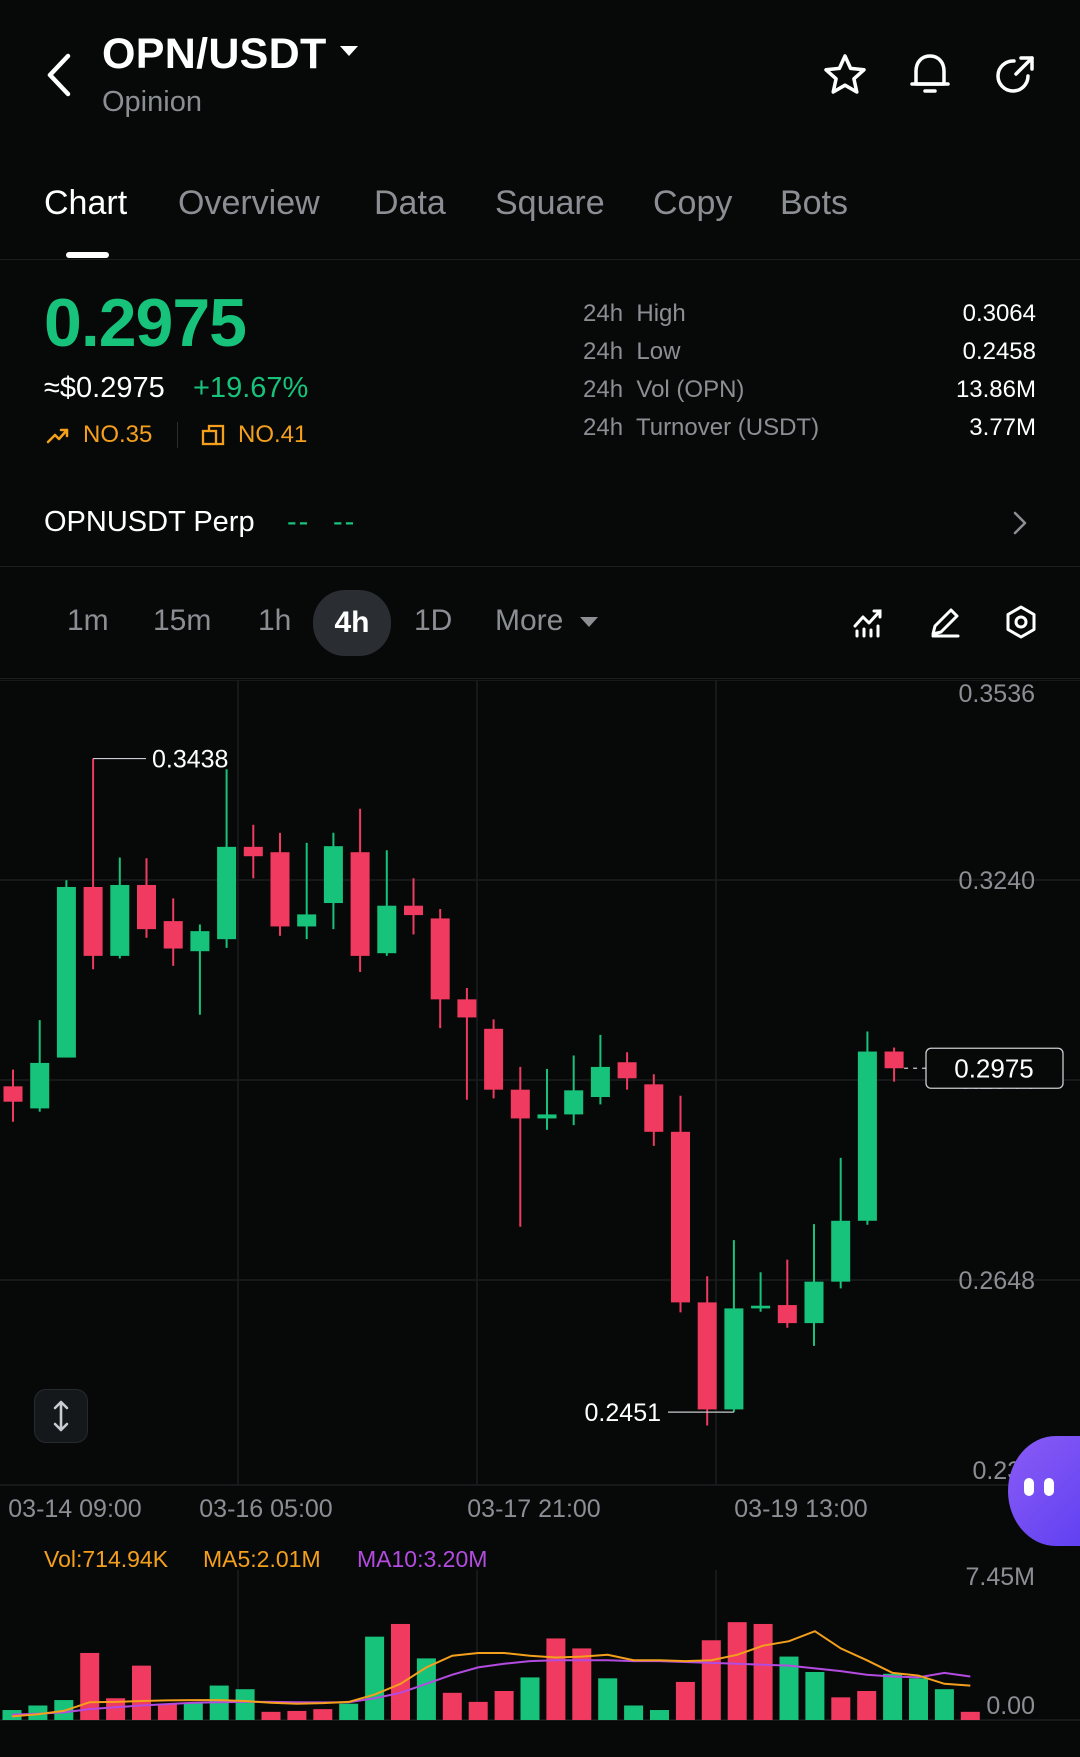 The width and height of the screenshot is (1080, 1757). What do you see at coordinates (275, 620) in the screenshot?
I see `interval-1h: 1h` at bounding box center [275, 620].